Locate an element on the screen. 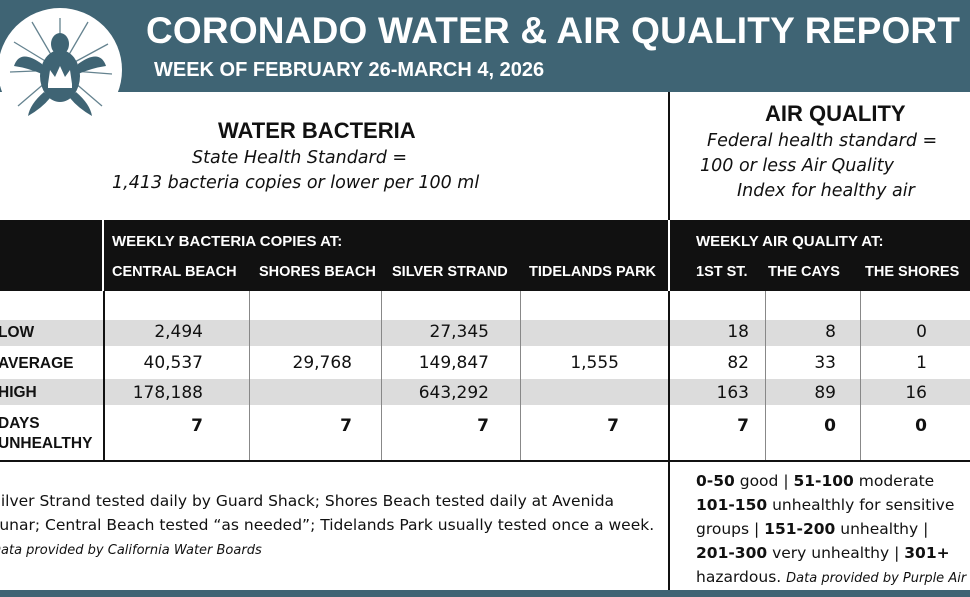 The image size is (970, 597). aqi-range-unhealthy: 151-200 is located at coordinates (800, 529).